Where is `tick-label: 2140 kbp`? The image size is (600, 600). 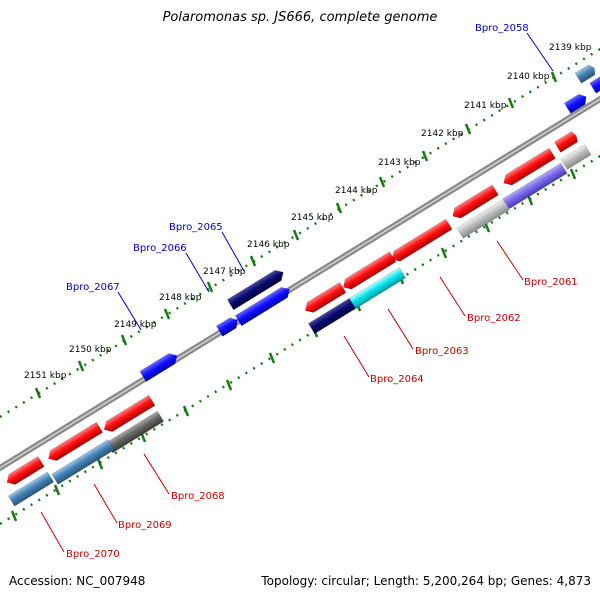
tick-label: 2140 kbp is located at coordinates (528, 77).